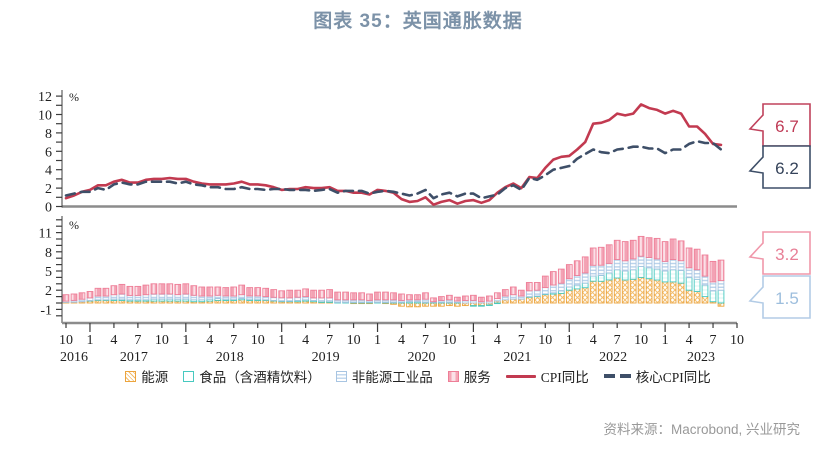 This screenshot has height=457, width=836. Describe the element at coordinates (45, 97) in the screenshot. I see `svg-text: 12` at that location.